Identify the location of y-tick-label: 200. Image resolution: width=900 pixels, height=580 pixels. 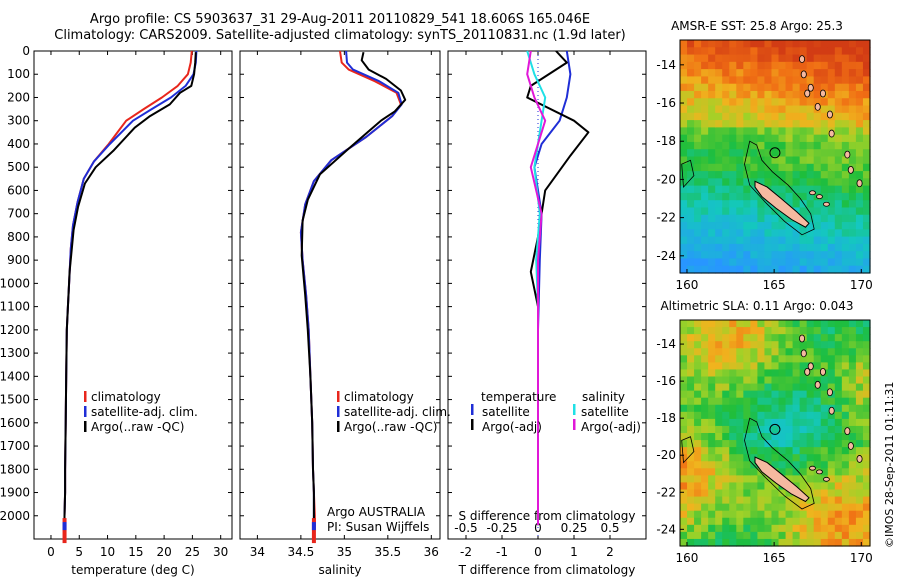
(18, 97).